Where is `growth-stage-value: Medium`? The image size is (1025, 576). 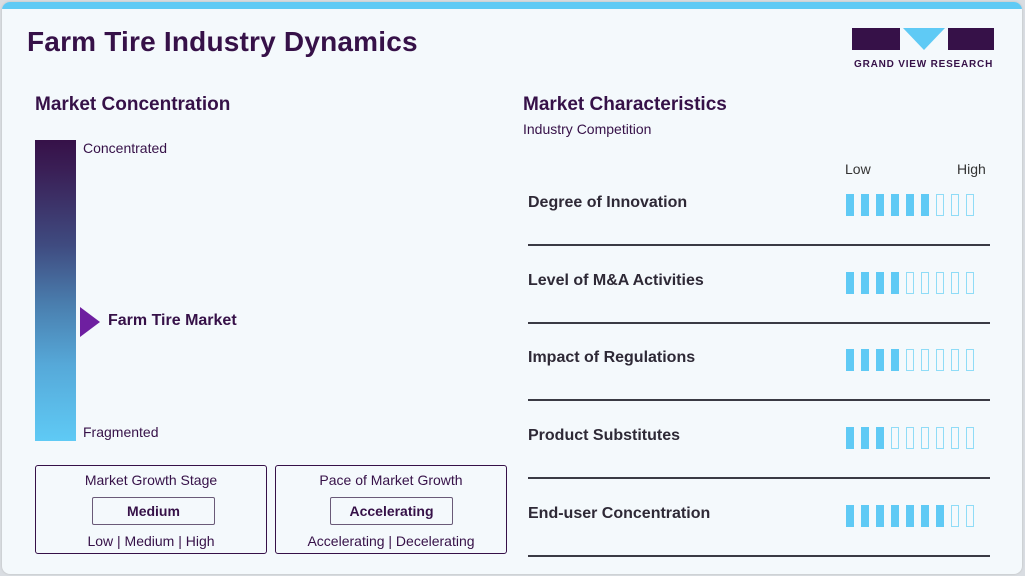 growth-stage-value: Medium is located at coordinates (153, 511).